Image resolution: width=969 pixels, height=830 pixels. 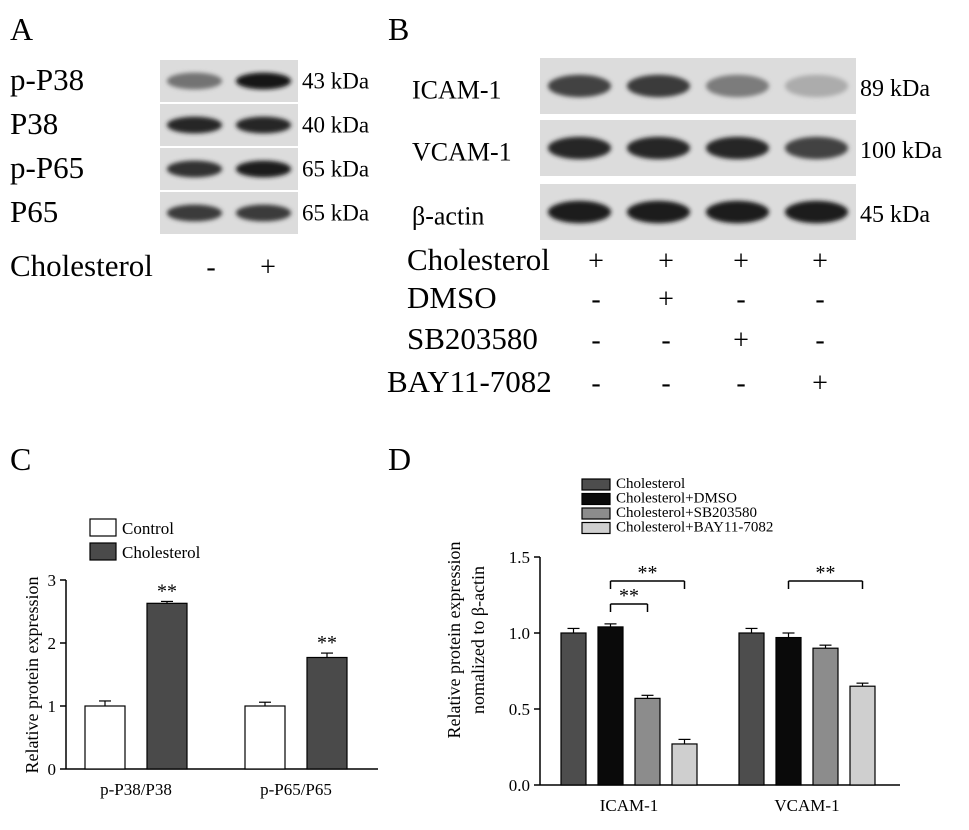 What do you see at coordinates (519, 633) in the screenshot?
I see `y-tick-label: 1.0` at bounding box center [519, 633].